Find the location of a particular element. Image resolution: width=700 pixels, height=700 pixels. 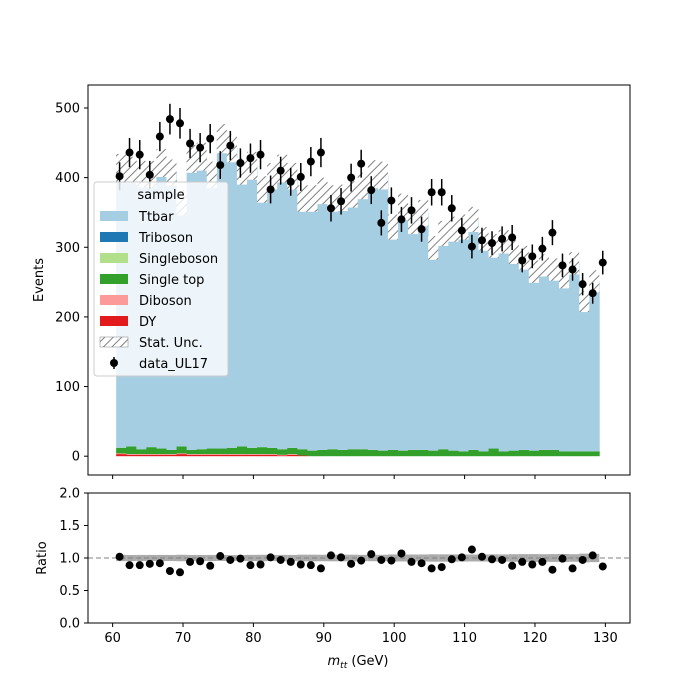

ratio-y-axis-label: Ratio is located at coordinates (42, 557).